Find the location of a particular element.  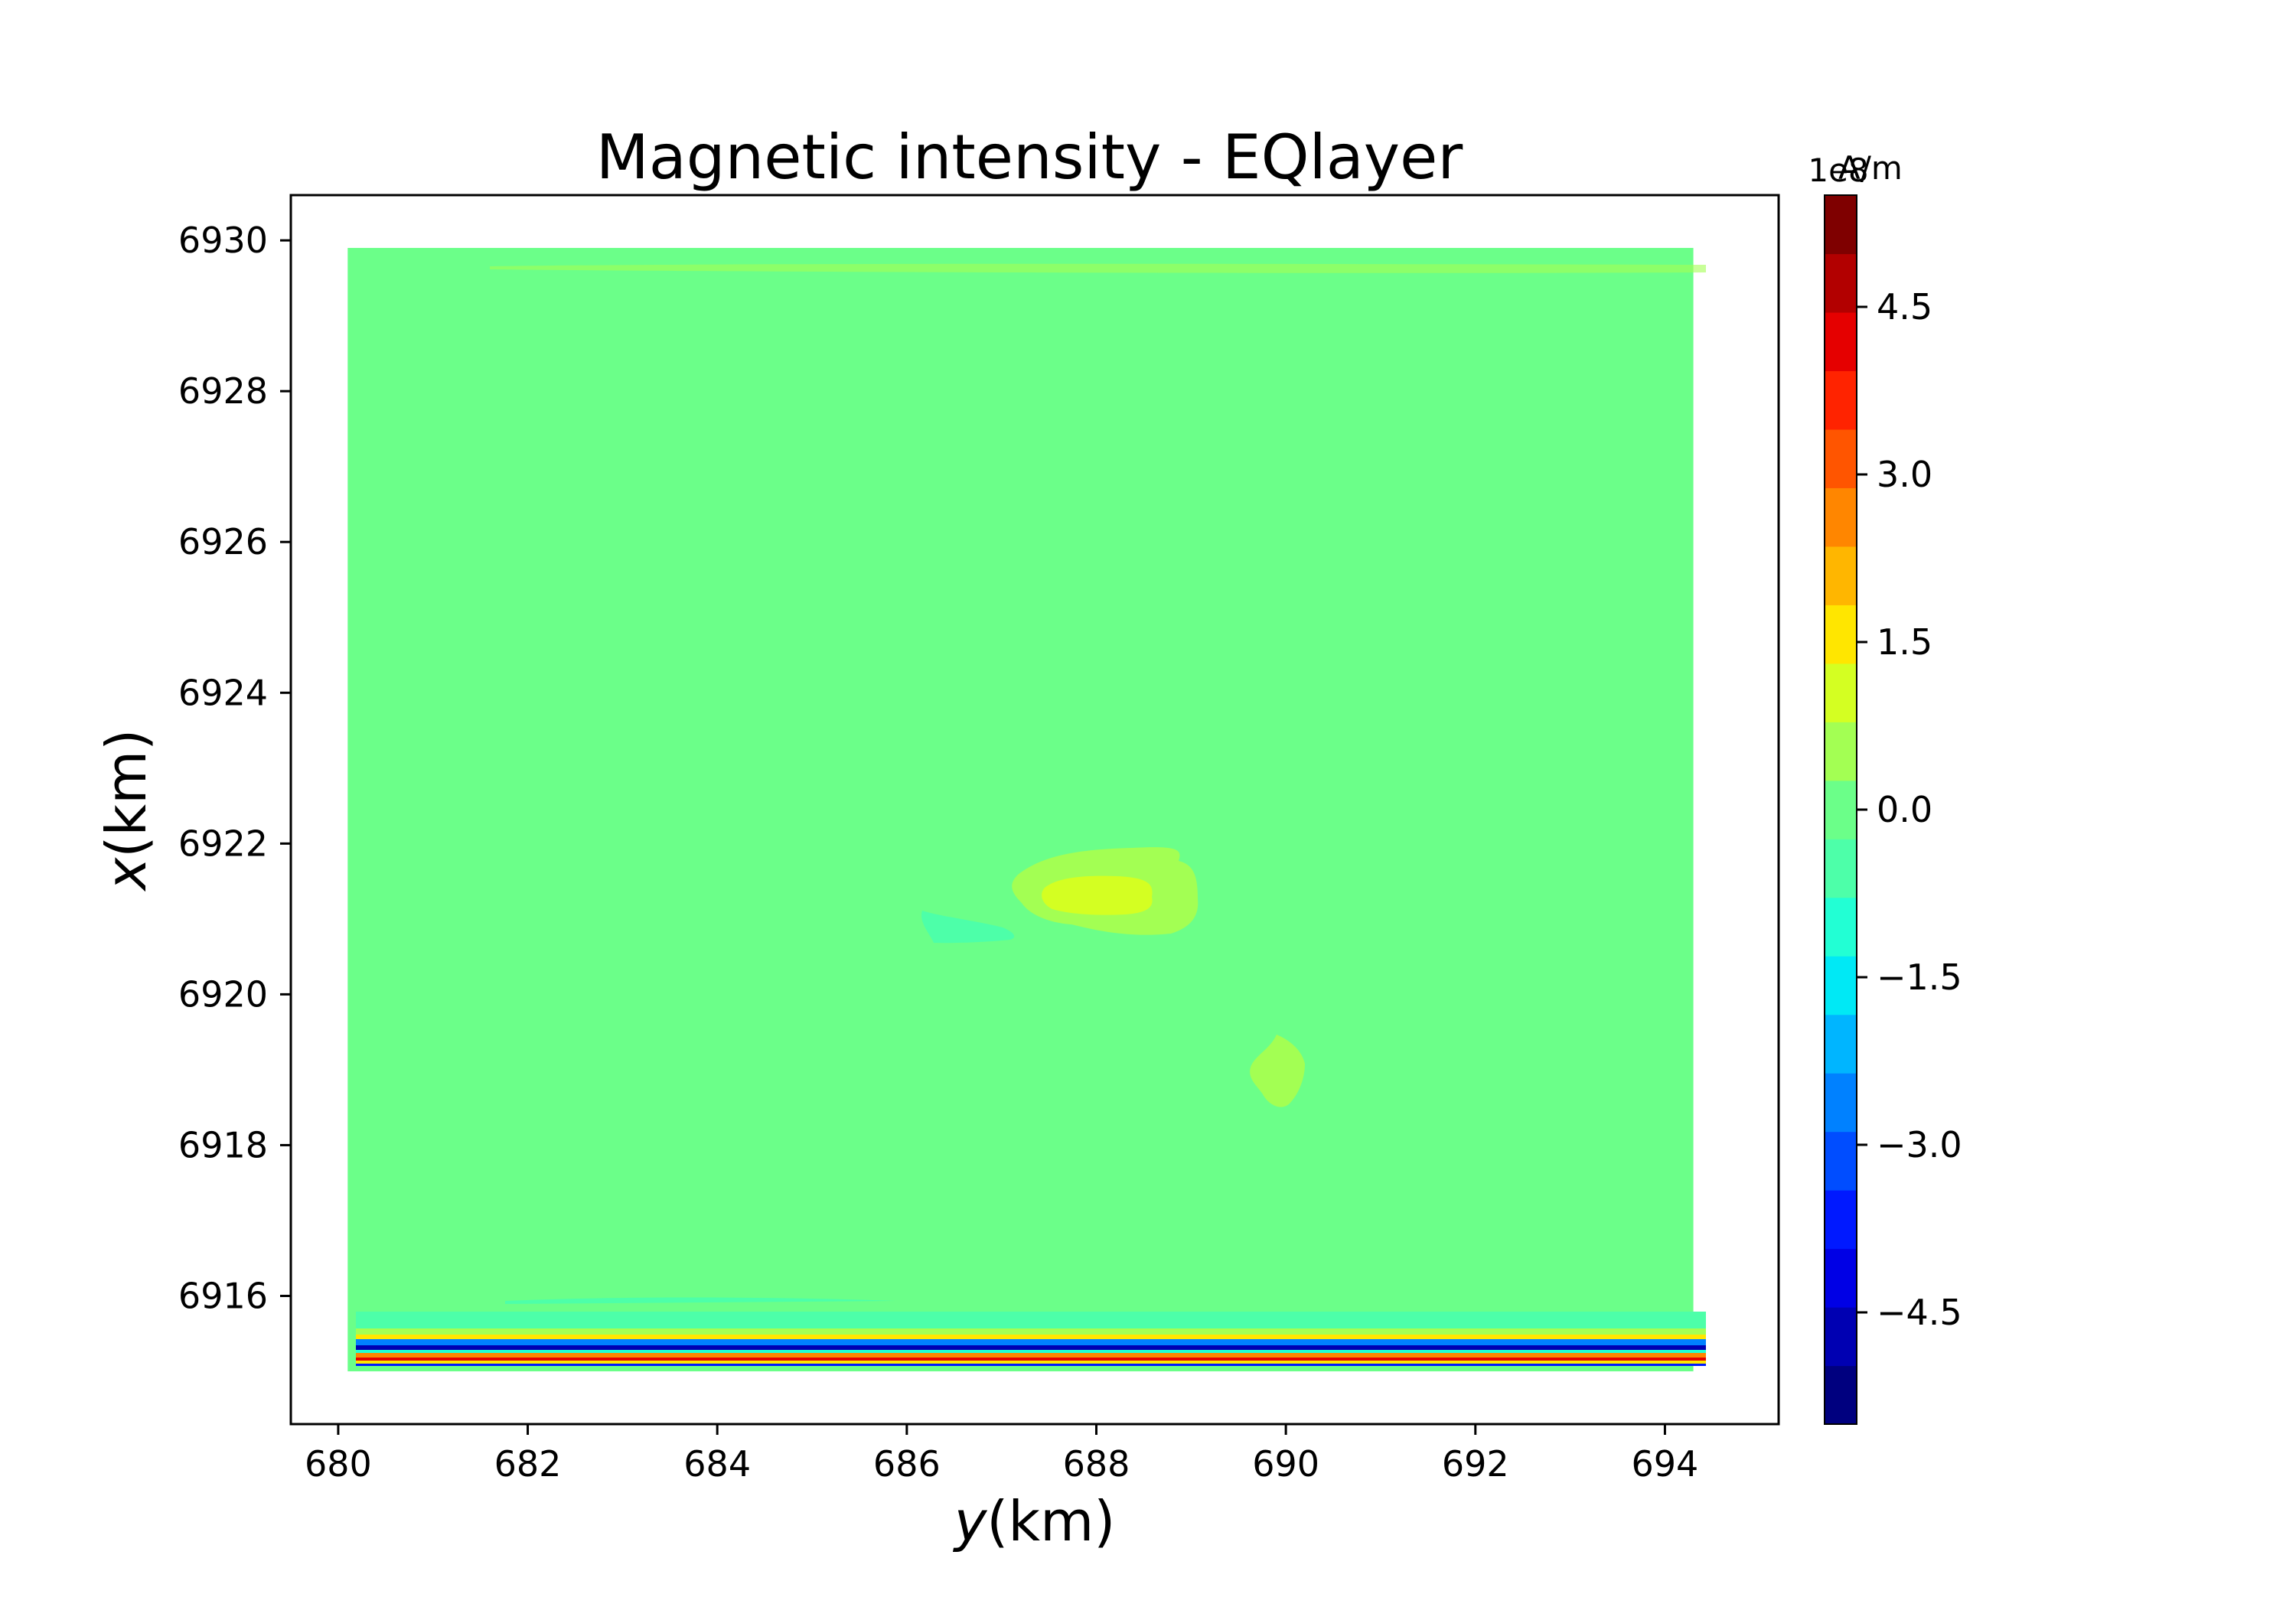

y-tick-label: 6926 is located at coordinates (223, 541).